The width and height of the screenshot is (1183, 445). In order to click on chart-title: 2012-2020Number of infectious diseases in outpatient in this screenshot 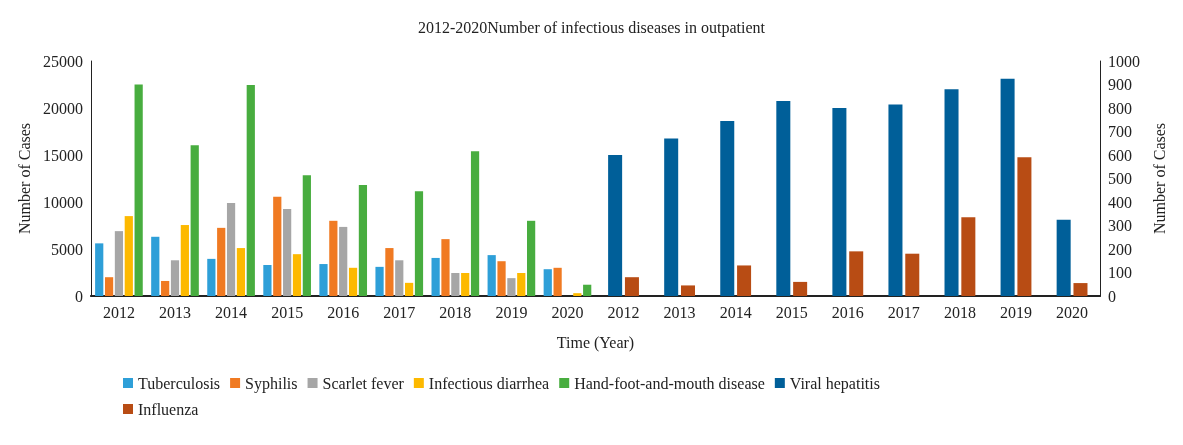, I will do `click(591, 27)`.